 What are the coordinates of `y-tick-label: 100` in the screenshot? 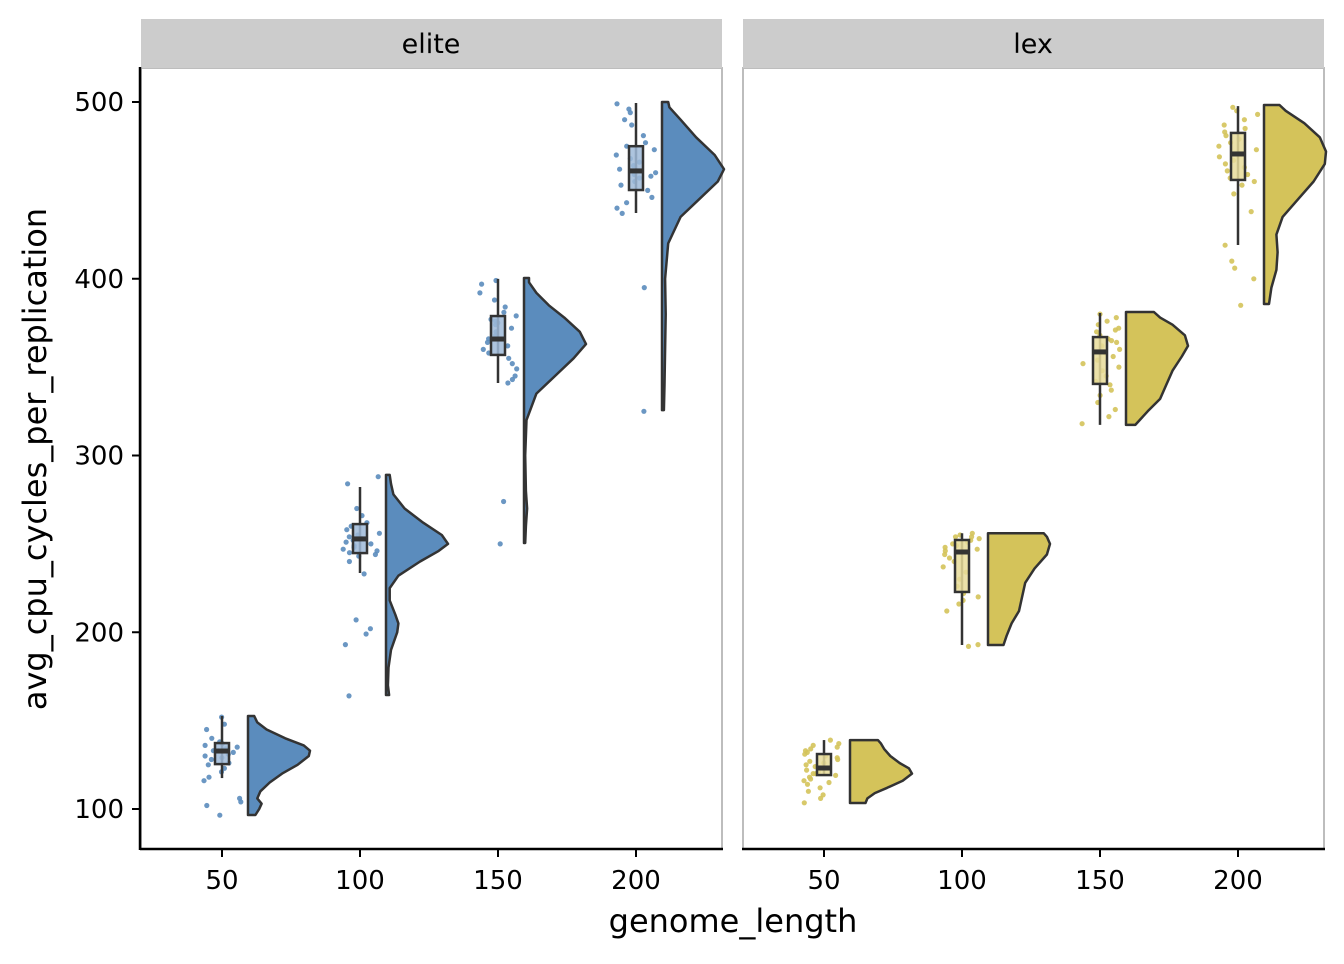 It's located at (99, 810).